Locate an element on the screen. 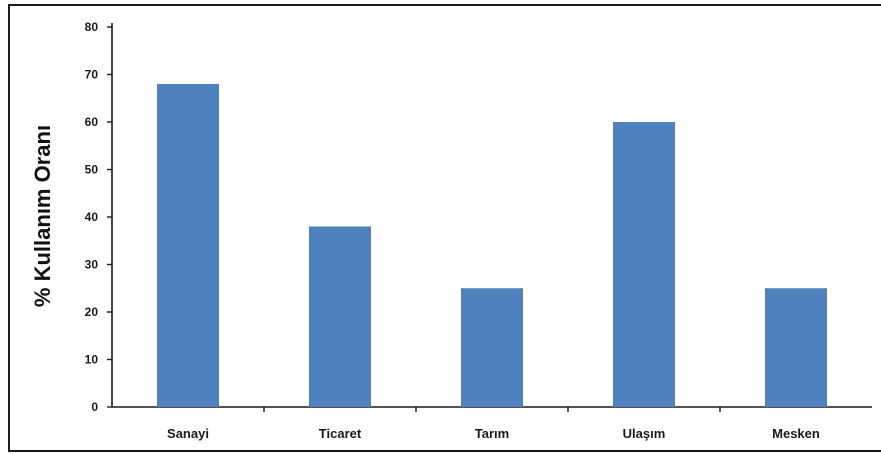  x-tick-label: Ulaşım is located at coordinates (644, 433).